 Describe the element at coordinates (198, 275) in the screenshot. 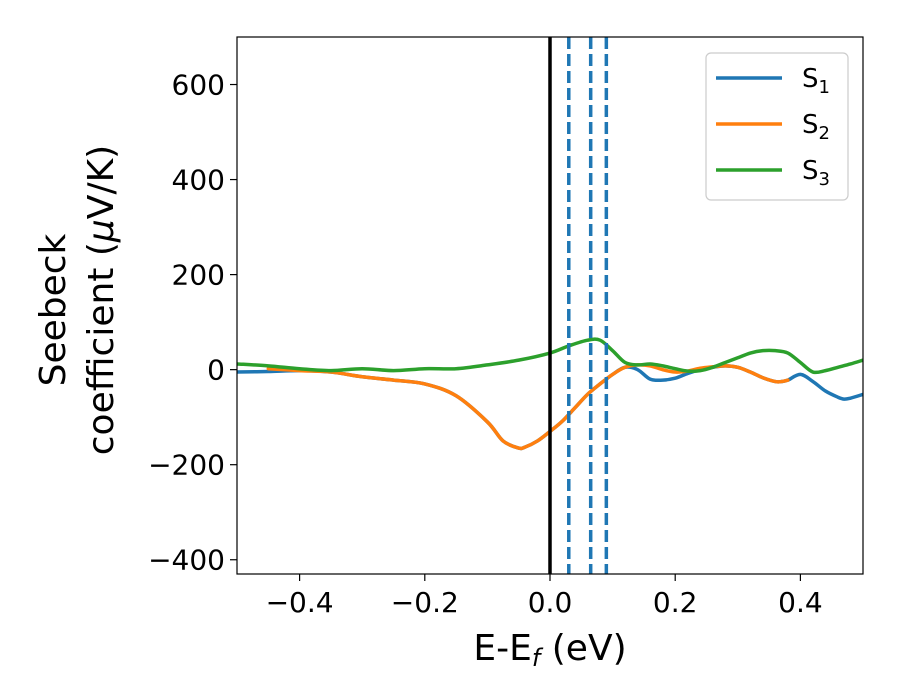

I see `y-tick-label: 200` at that location.